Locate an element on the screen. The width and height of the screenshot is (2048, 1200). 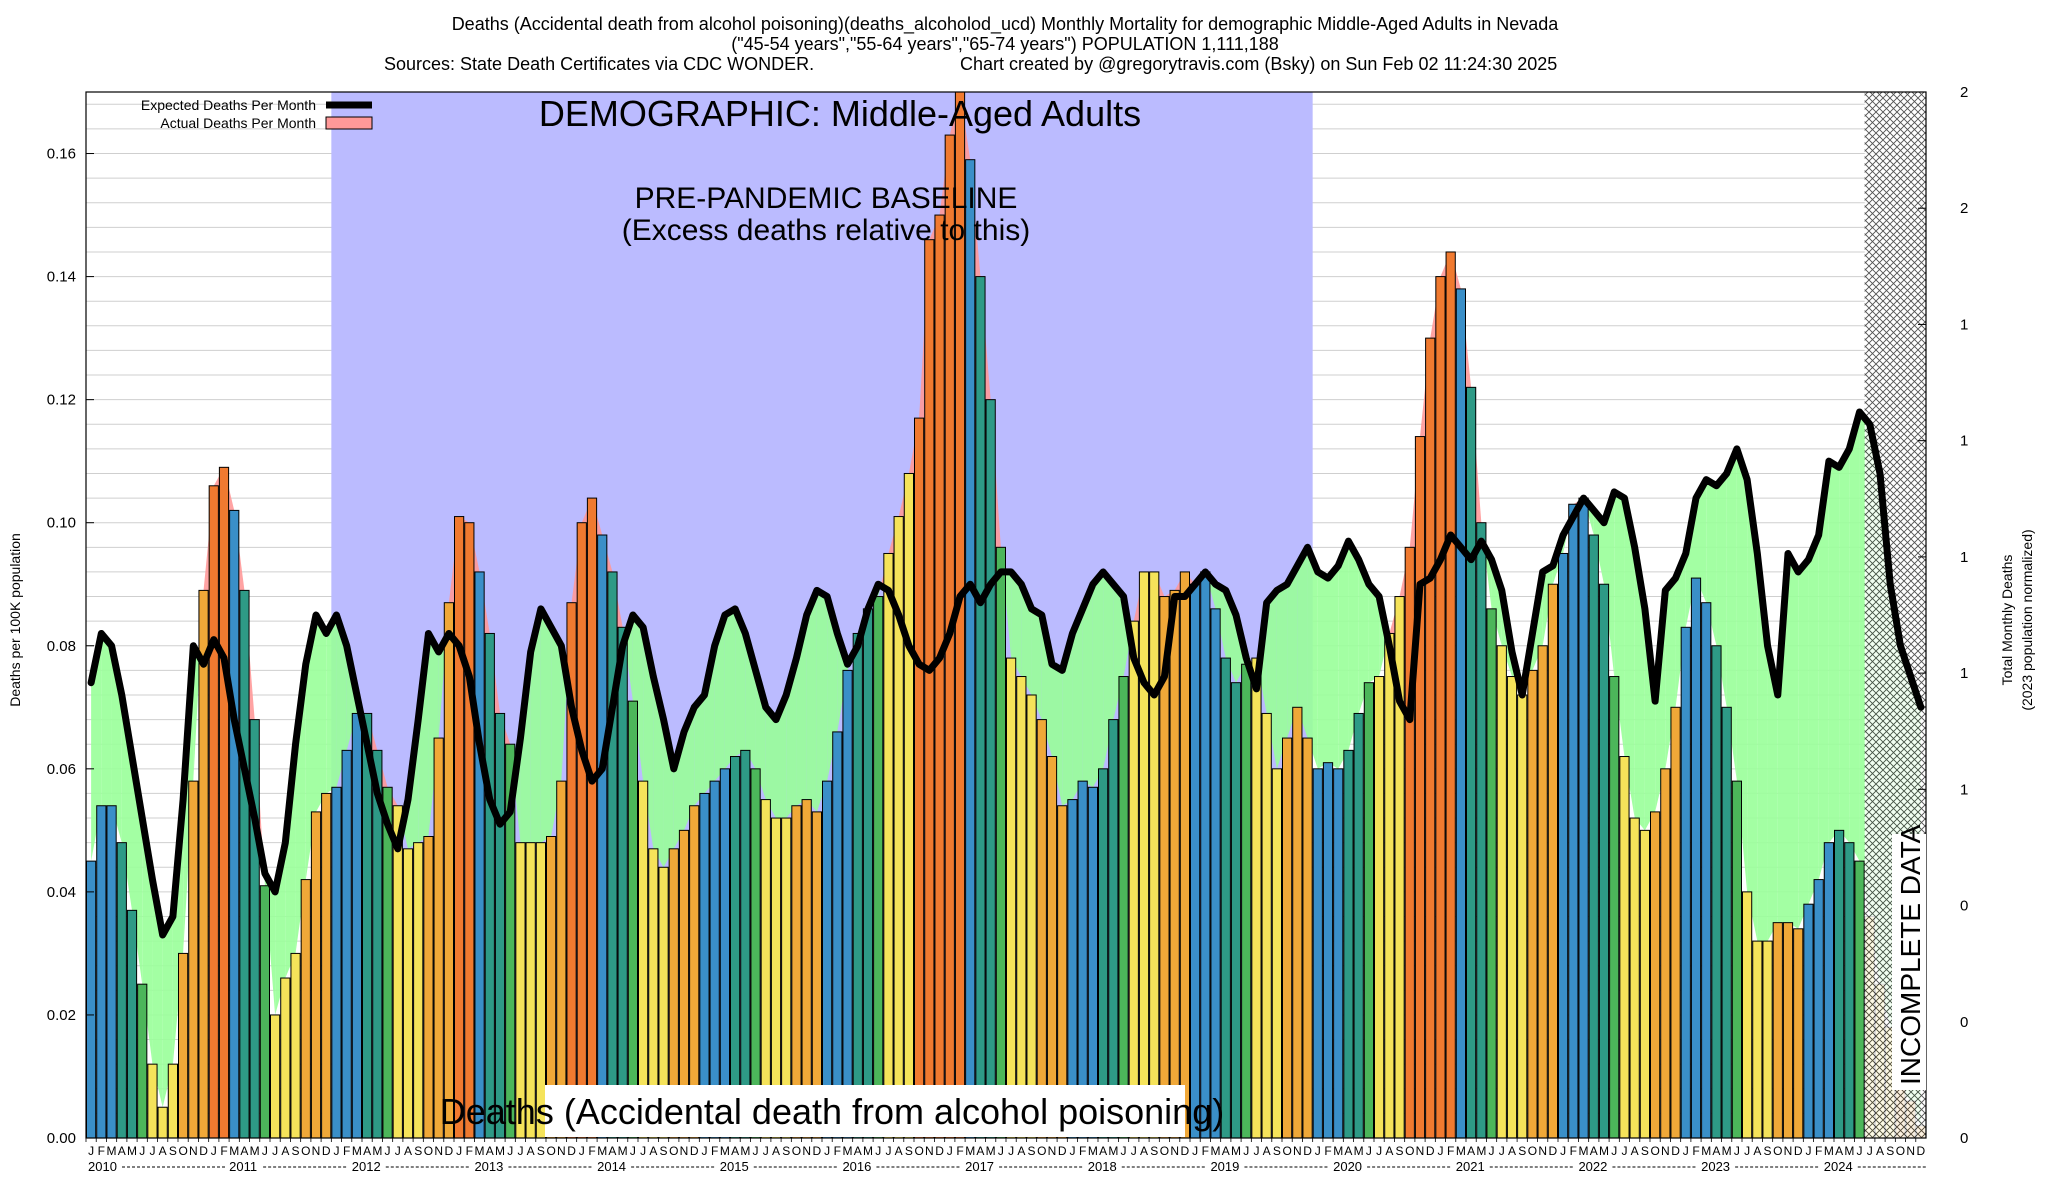
x-year-label: 2017 is located at coordinates (979, 1166).